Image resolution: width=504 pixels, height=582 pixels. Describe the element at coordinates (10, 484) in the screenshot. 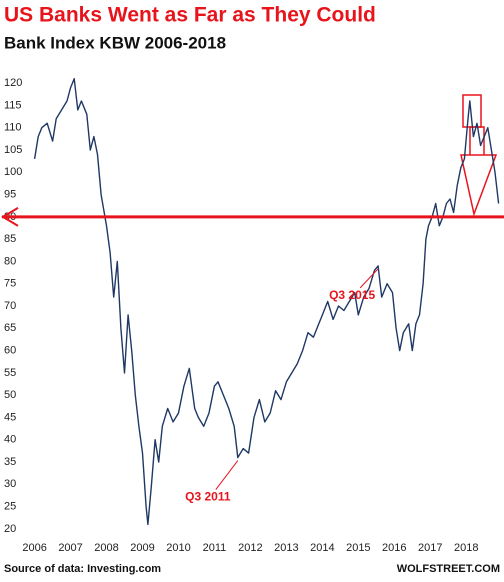

I see `y-tick-label: 30` at that location.